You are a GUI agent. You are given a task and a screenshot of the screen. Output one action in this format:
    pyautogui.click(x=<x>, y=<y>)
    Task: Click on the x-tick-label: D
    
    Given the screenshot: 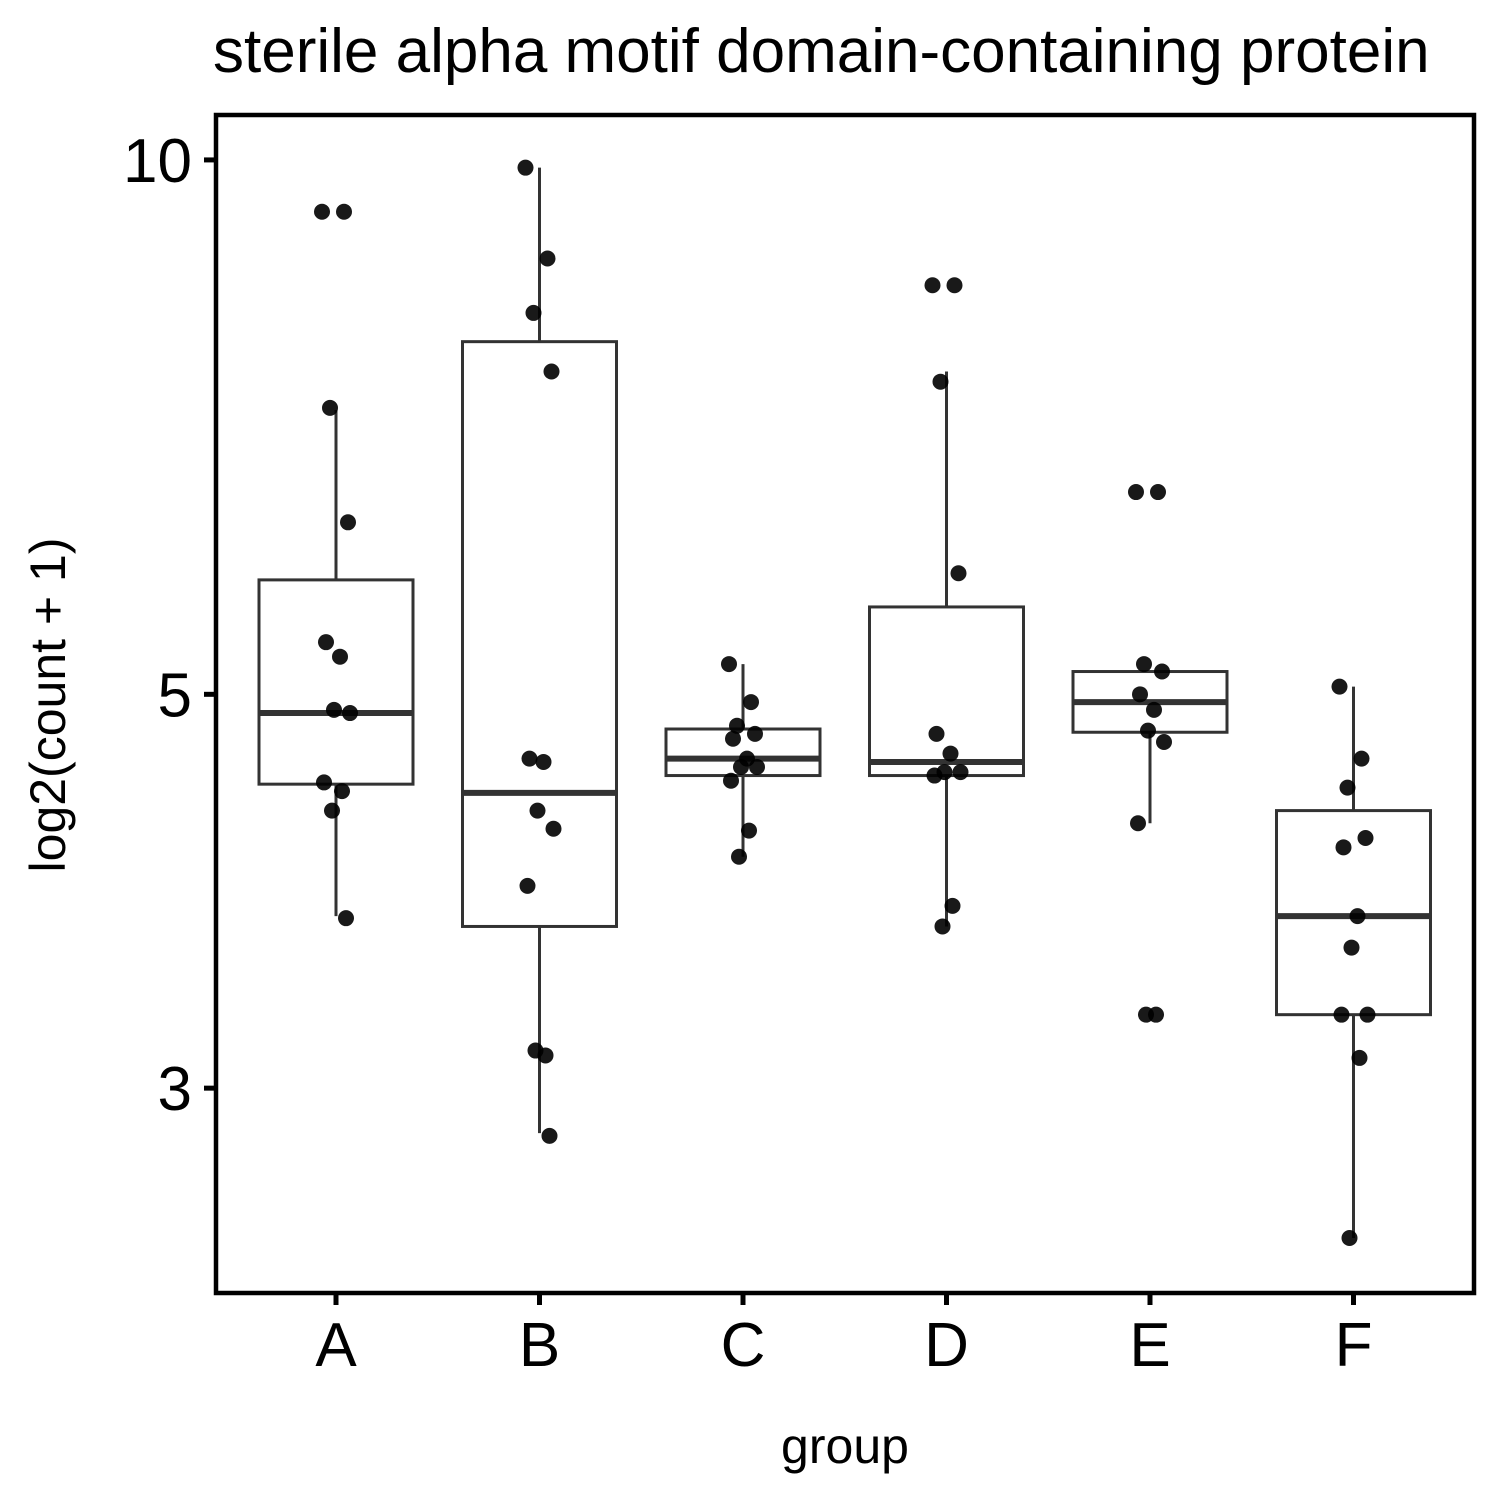 What is the action you would take?
    pyautogui.click(x=946, y=1345)
    